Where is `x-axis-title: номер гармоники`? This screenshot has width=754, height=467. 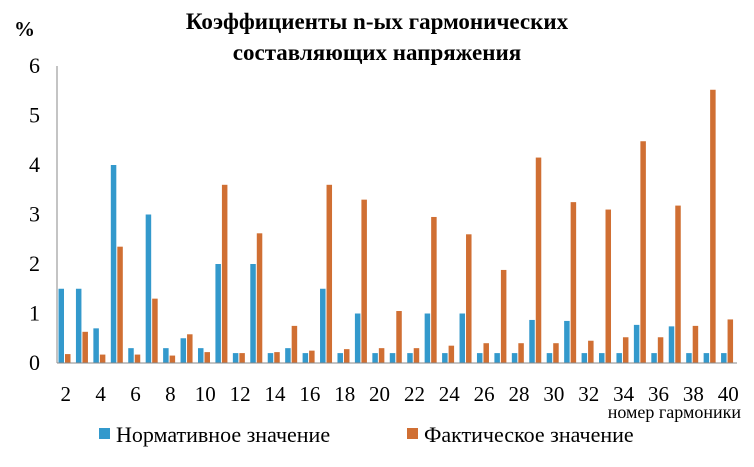
x-axis-title: номер гармоники is located at coordinates (675, 412).